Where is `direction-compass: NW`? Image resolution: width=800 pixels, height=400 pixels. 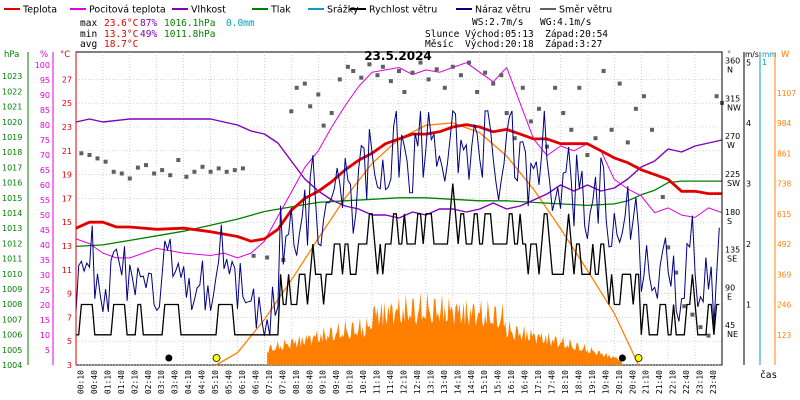
direction-compass: NW is located at coordinates (734, 107).